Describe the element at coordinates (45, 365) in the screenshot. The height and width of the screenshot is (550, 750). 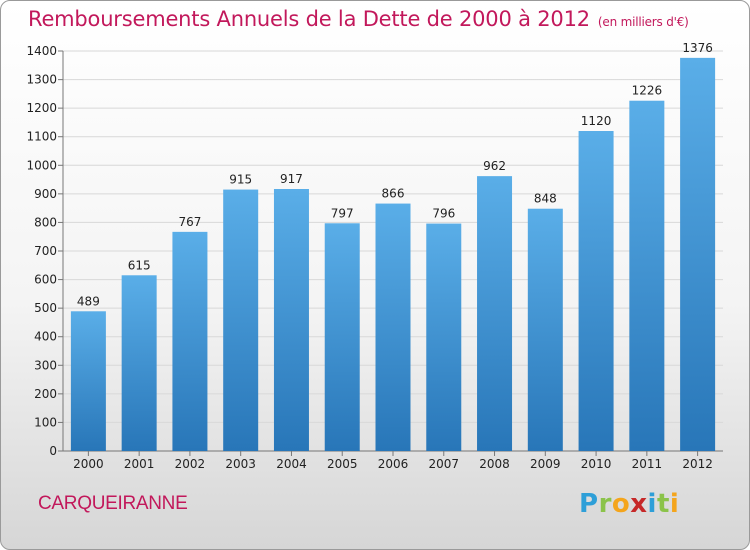
I see `y-tick-label: 300` at that location.